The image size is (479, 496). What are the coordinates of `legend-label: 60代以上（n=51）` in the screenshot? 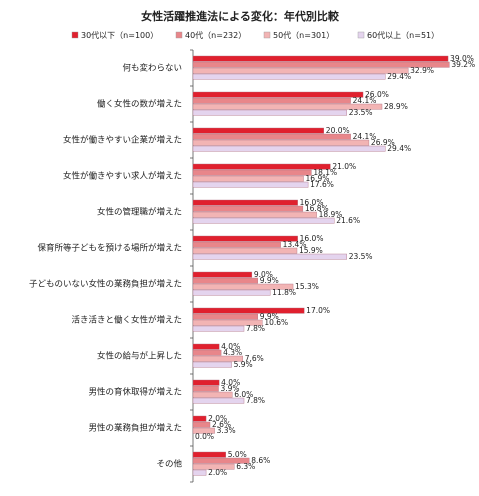 It's located at (403, 35).